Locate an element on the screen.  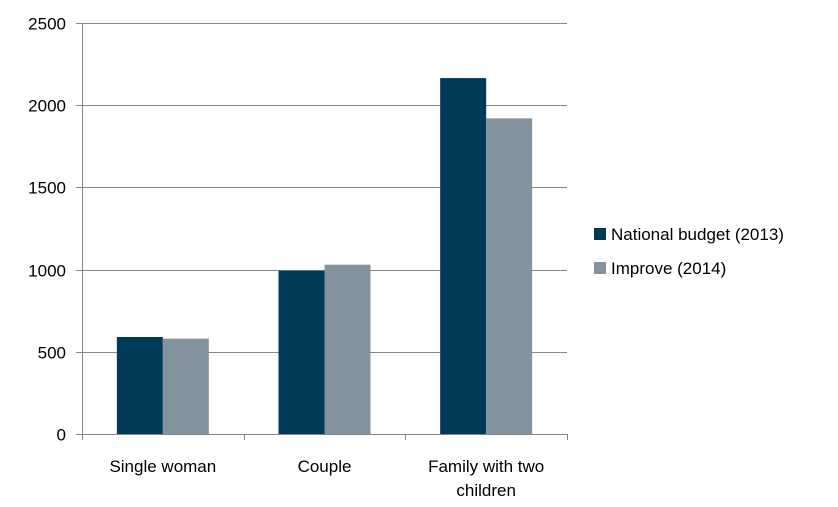
y-tick-label: 2500 is located at coordinates (47, 24).